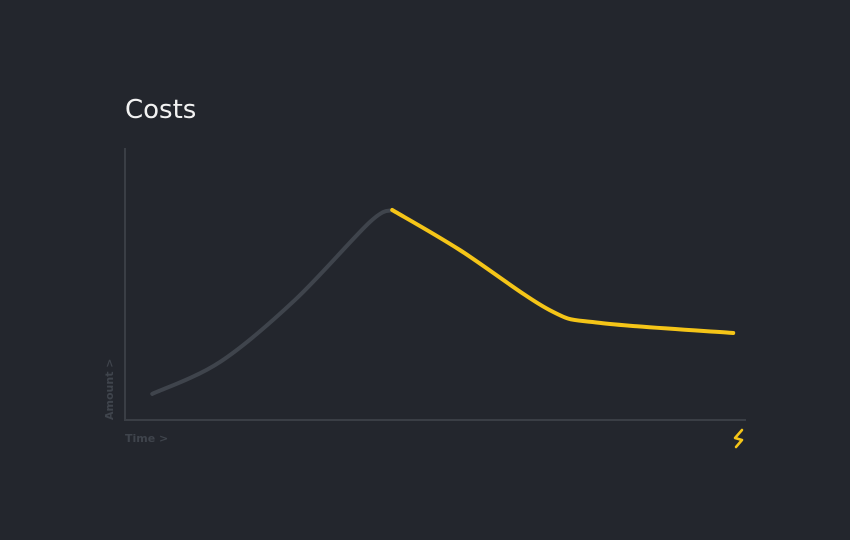 This screenshot has width=850, height=540. What do you see at coordinates (109, 390) in the screenshot?
I see `y-axis-label: Amount >` at bounding box center [109, 390].